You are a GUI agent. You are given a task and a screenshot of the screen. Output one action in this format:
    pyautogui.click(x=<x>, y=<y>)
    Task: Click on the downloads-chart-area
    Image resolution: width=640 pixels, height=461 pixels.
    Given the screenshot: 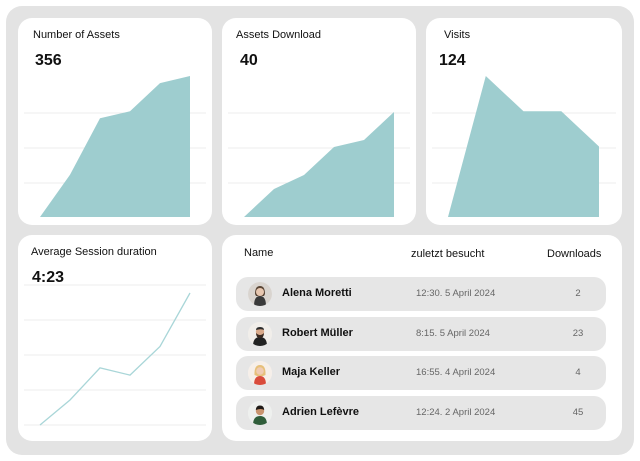 What is the action you would take?
    pyautogui.click(x=319, y=164)
    